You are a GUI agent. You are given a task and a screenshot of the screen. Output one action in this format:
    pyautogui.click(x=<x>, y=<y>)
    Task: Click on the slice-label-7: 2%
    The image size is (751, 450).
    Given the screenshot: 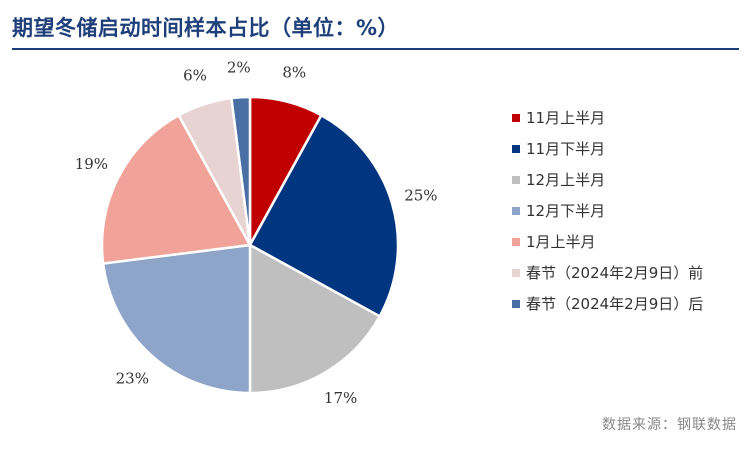 What is the action you would take?
    pyautogui.click(x=239, y=67)
    